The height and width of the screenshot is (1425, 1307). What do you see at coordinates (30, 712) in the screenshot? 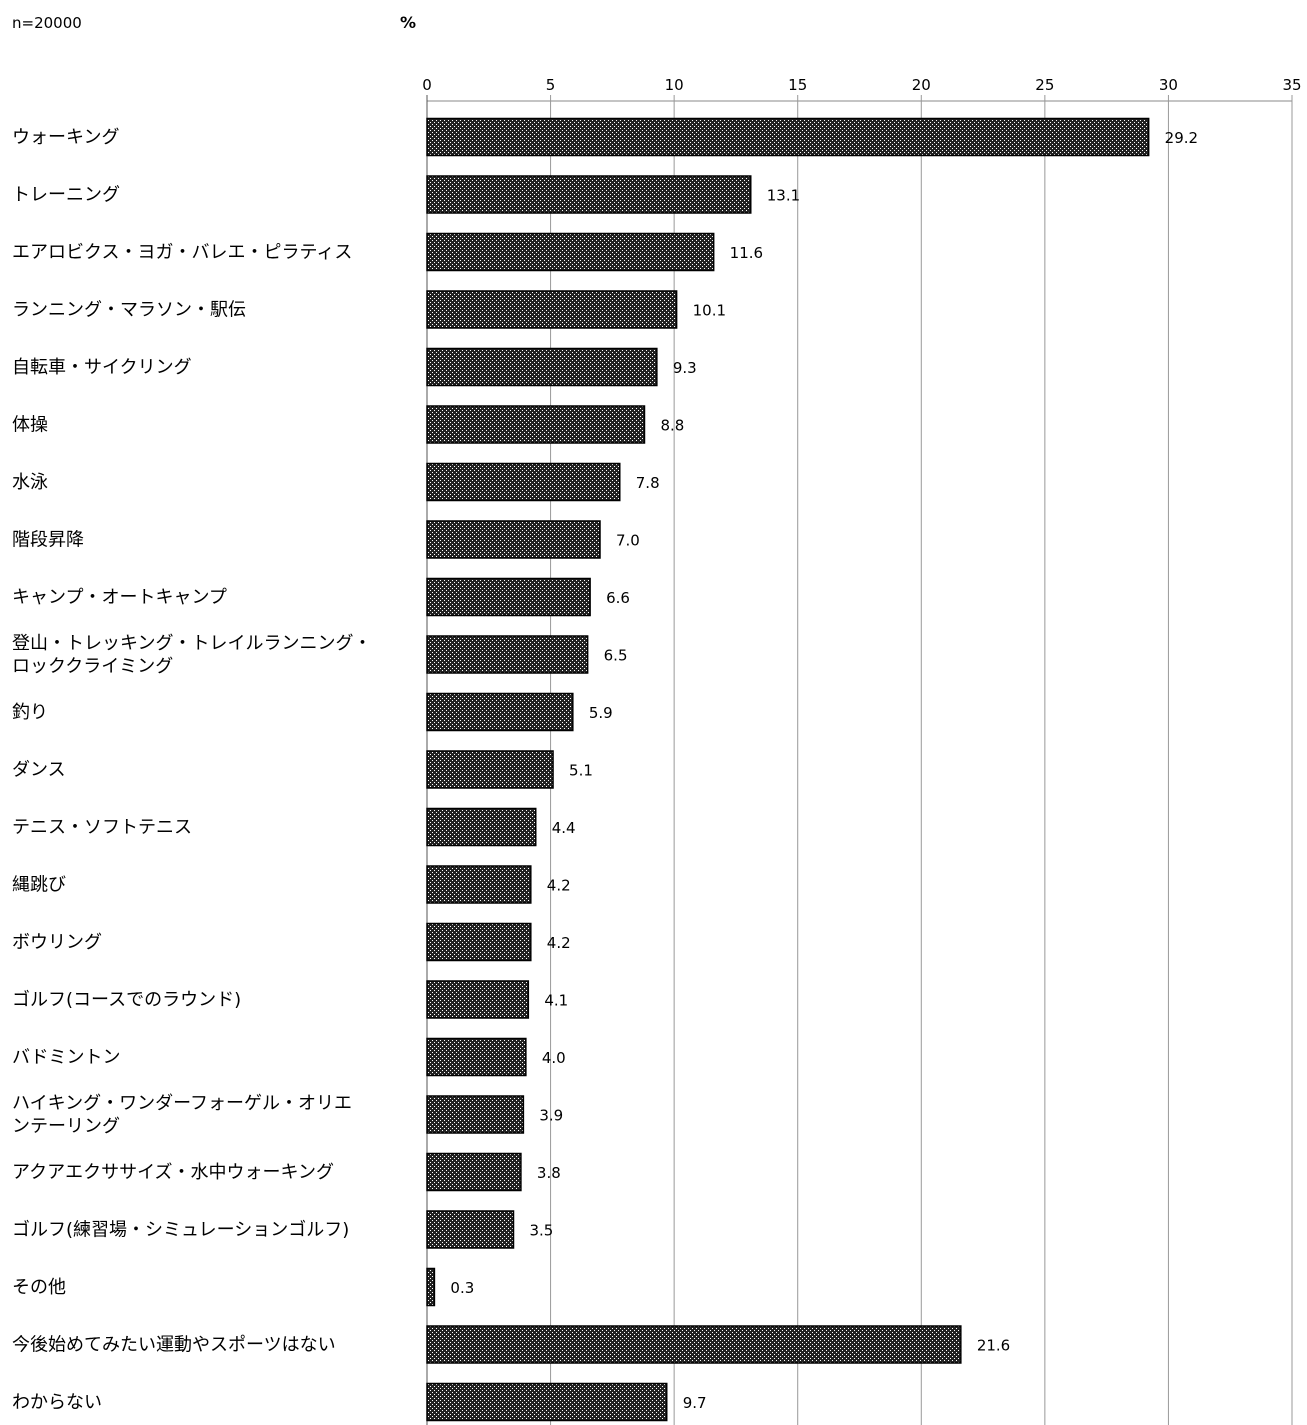
I see `category-label: 釣り` at bounding box center [30, 712].